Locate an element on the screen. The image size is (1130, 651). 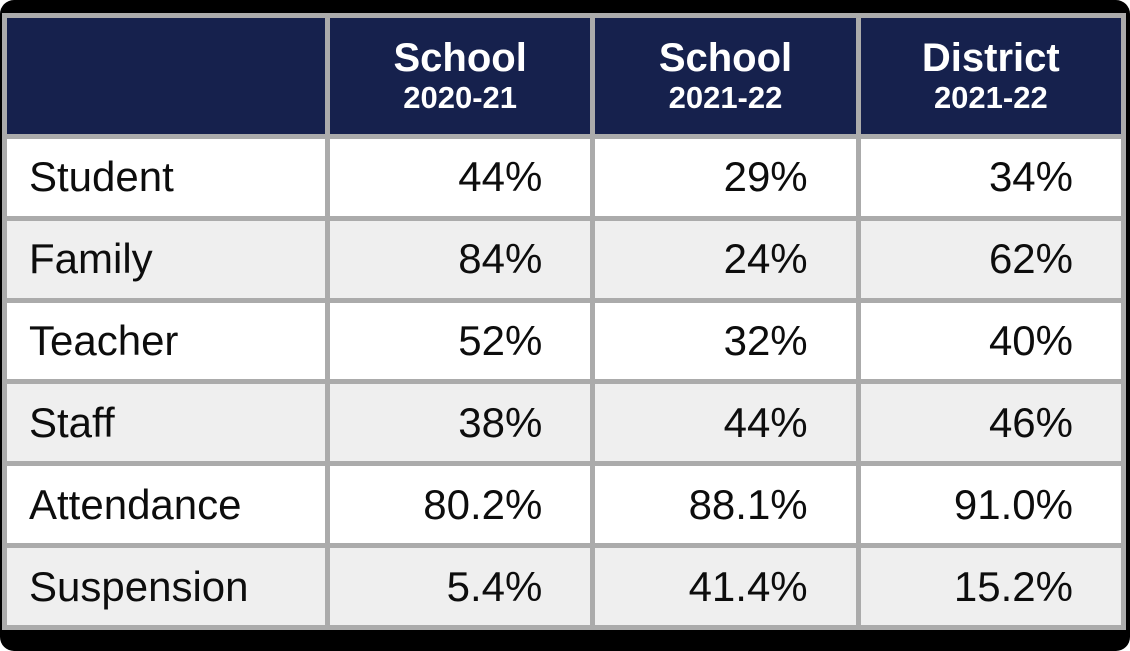
row-label: Suspension is located at coordinates (166, 586).